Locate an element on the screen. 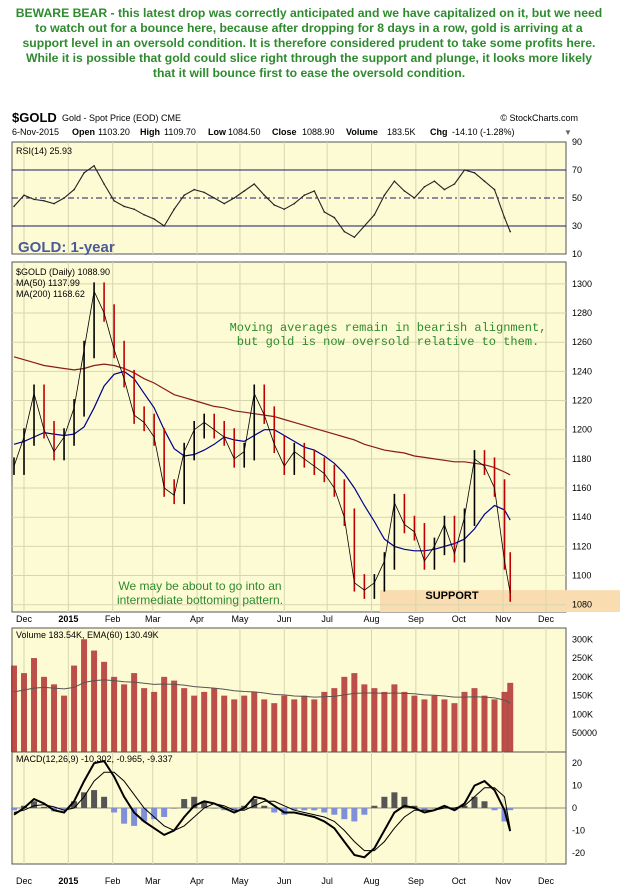 The image size is (620, 894). y-tick-label: 1120 is located at coordinates (581, 546).